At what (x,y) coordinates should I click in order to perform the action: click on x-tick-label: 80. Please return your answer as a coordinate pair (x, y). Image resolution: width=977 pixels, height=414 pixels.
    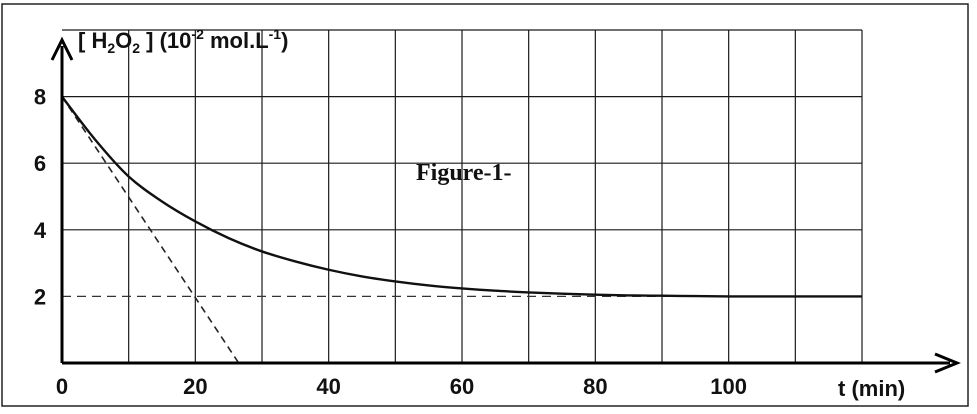
    Looking at the image, I should click on (595, 386).